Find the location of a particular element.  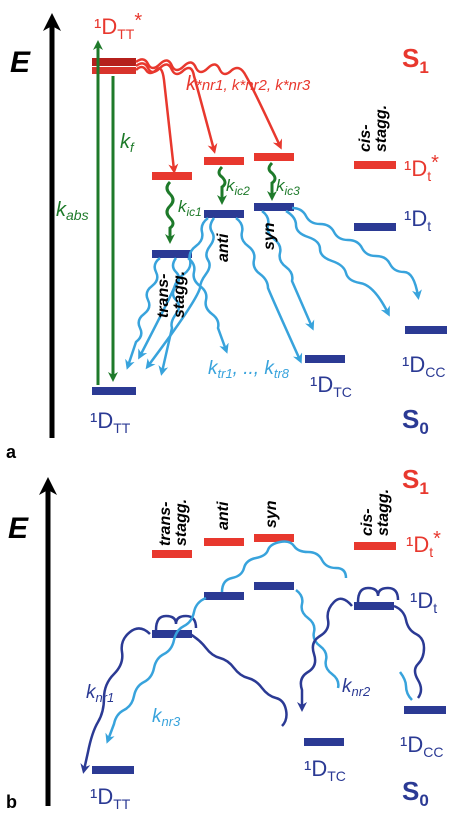

knr3-path is located at coordinates (156, 670).